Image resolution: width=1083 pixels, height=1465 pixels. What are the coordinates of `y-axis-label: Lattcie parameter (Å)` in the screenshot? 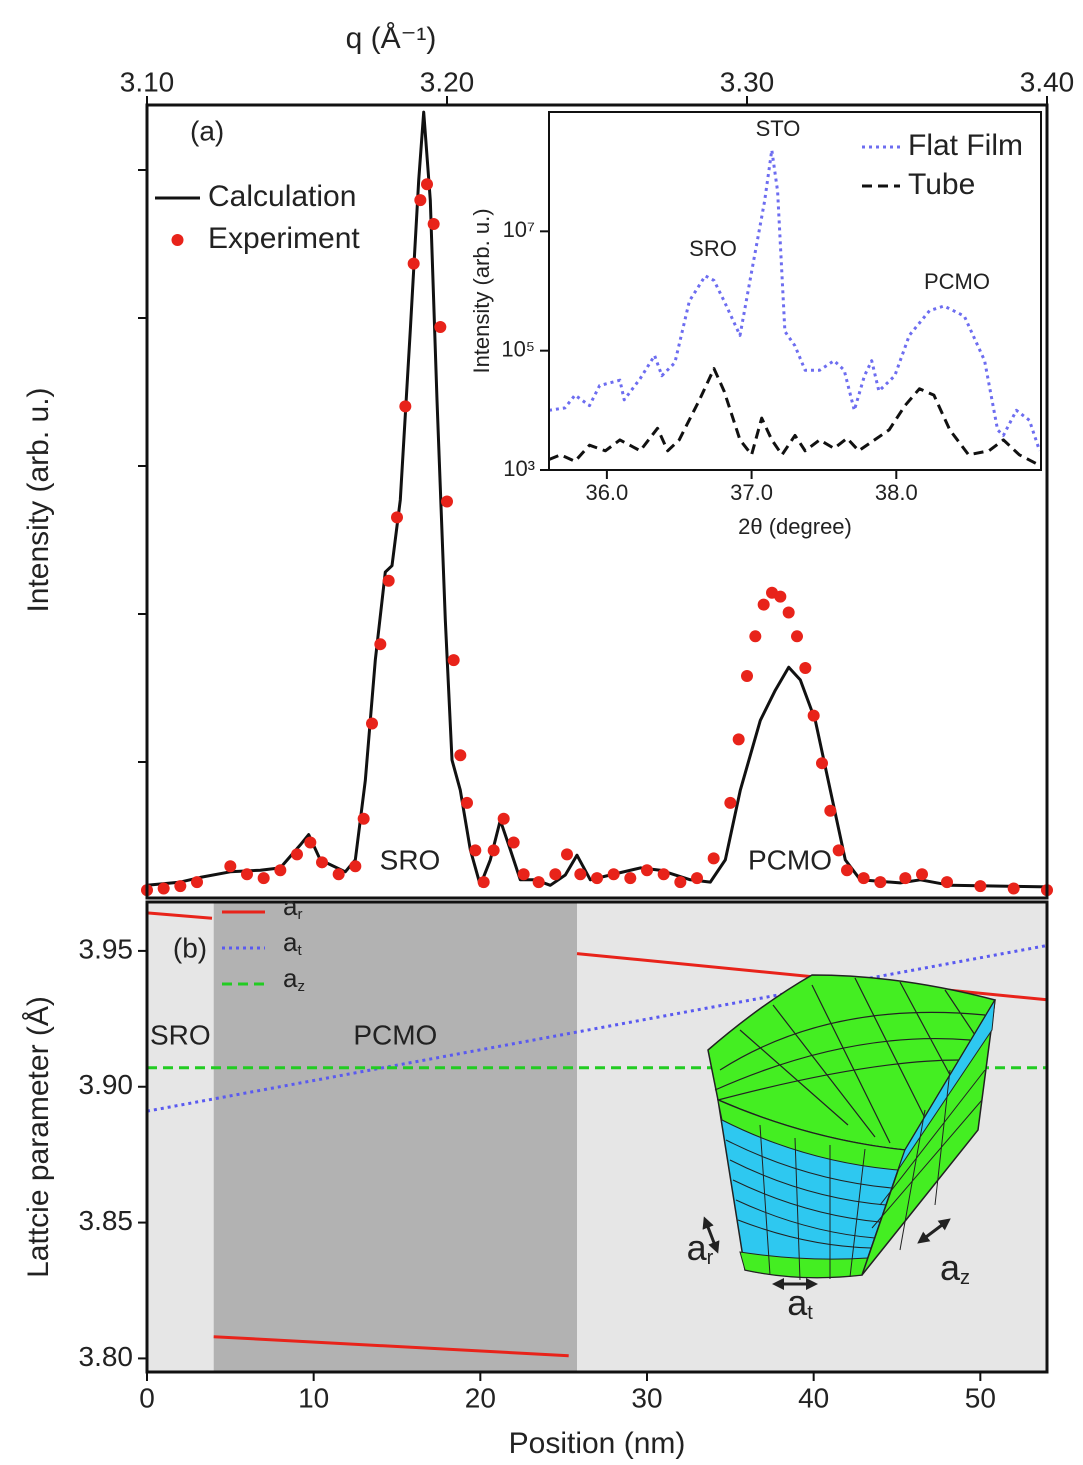 It's located at (38, 1137).